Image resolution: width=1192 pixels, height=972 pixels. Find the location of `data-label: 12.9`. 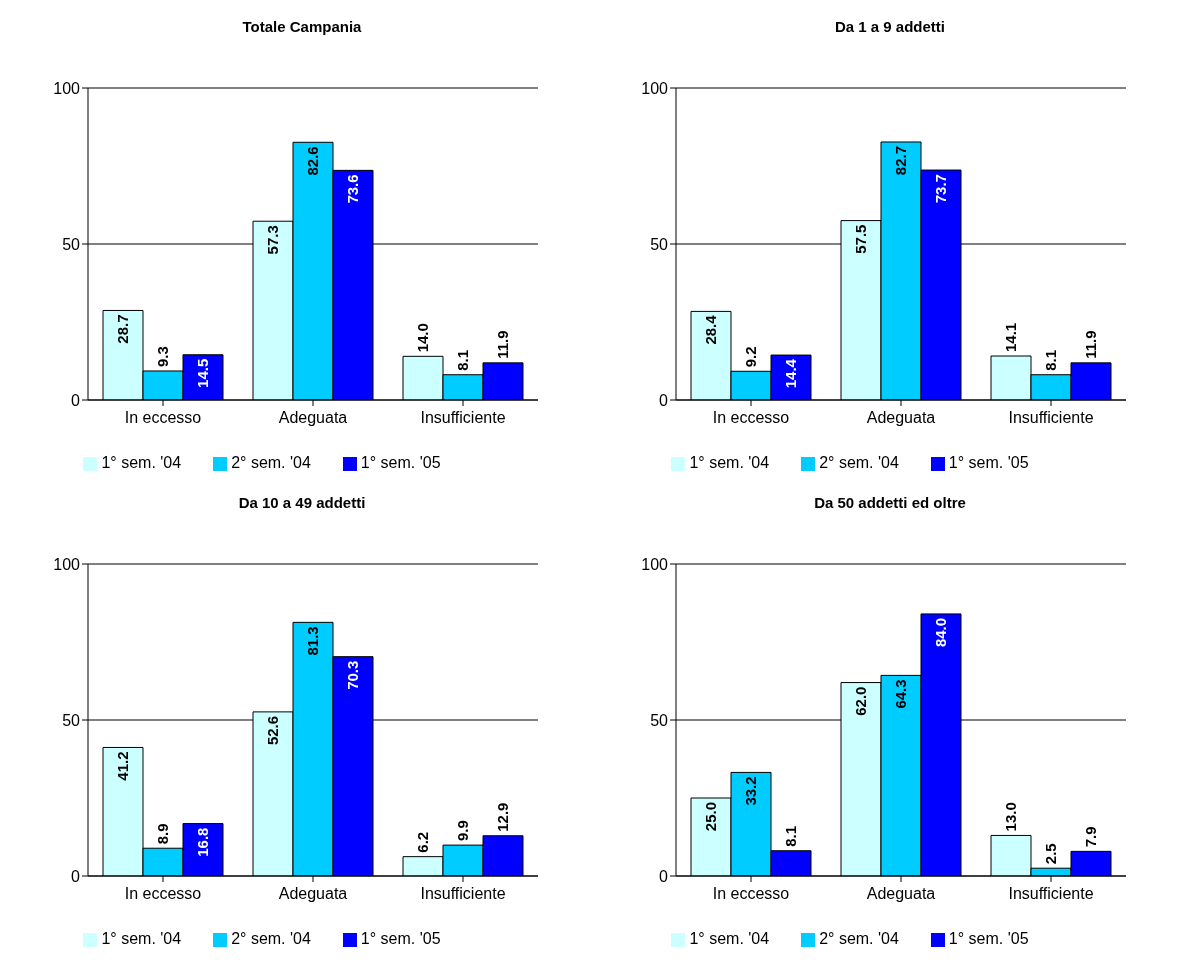

data-label: 12.9 is located at coordinates (502, 817).